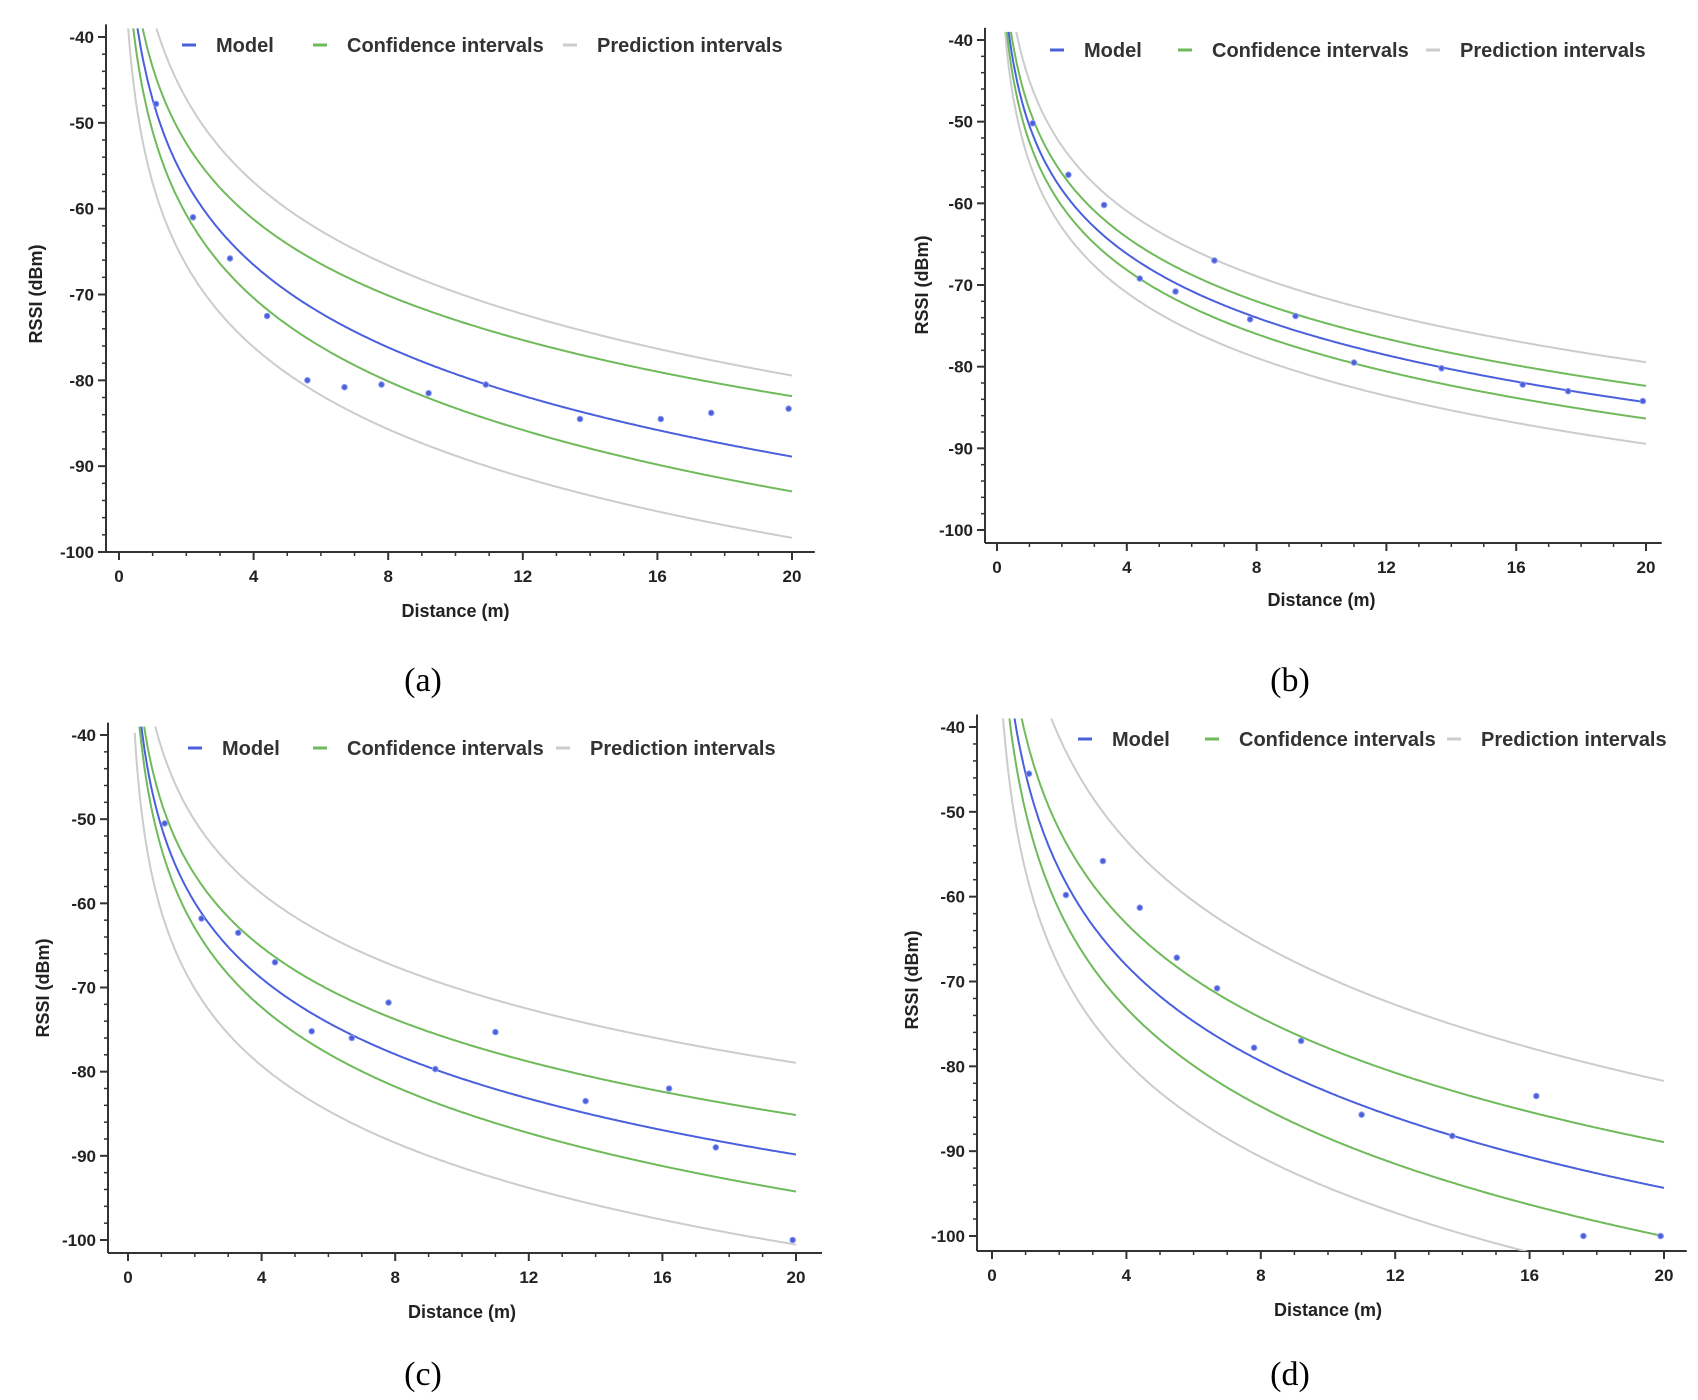 Image resolution: width=1698 pixels, height=1400 pixels. Describe the element at coordinates (81, 380) in the screenshot. I see `y-tick-label-a--80: -80` at that location.